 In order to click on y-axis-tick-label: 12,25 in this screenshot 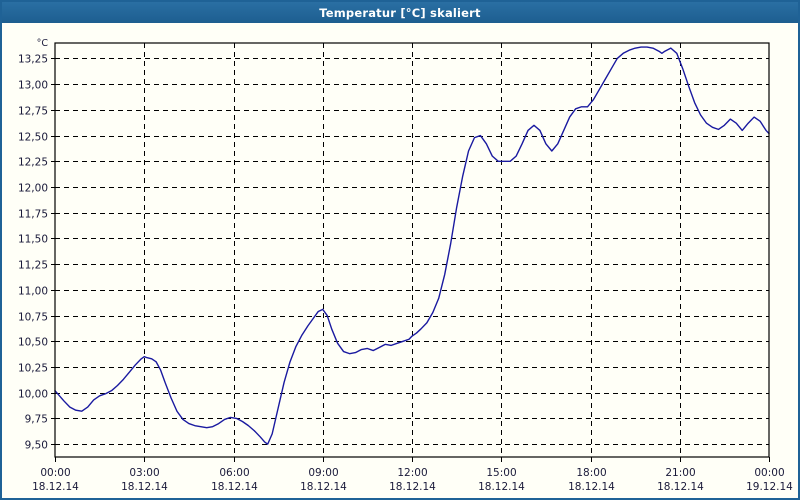, I will do `click(33, 162)`.